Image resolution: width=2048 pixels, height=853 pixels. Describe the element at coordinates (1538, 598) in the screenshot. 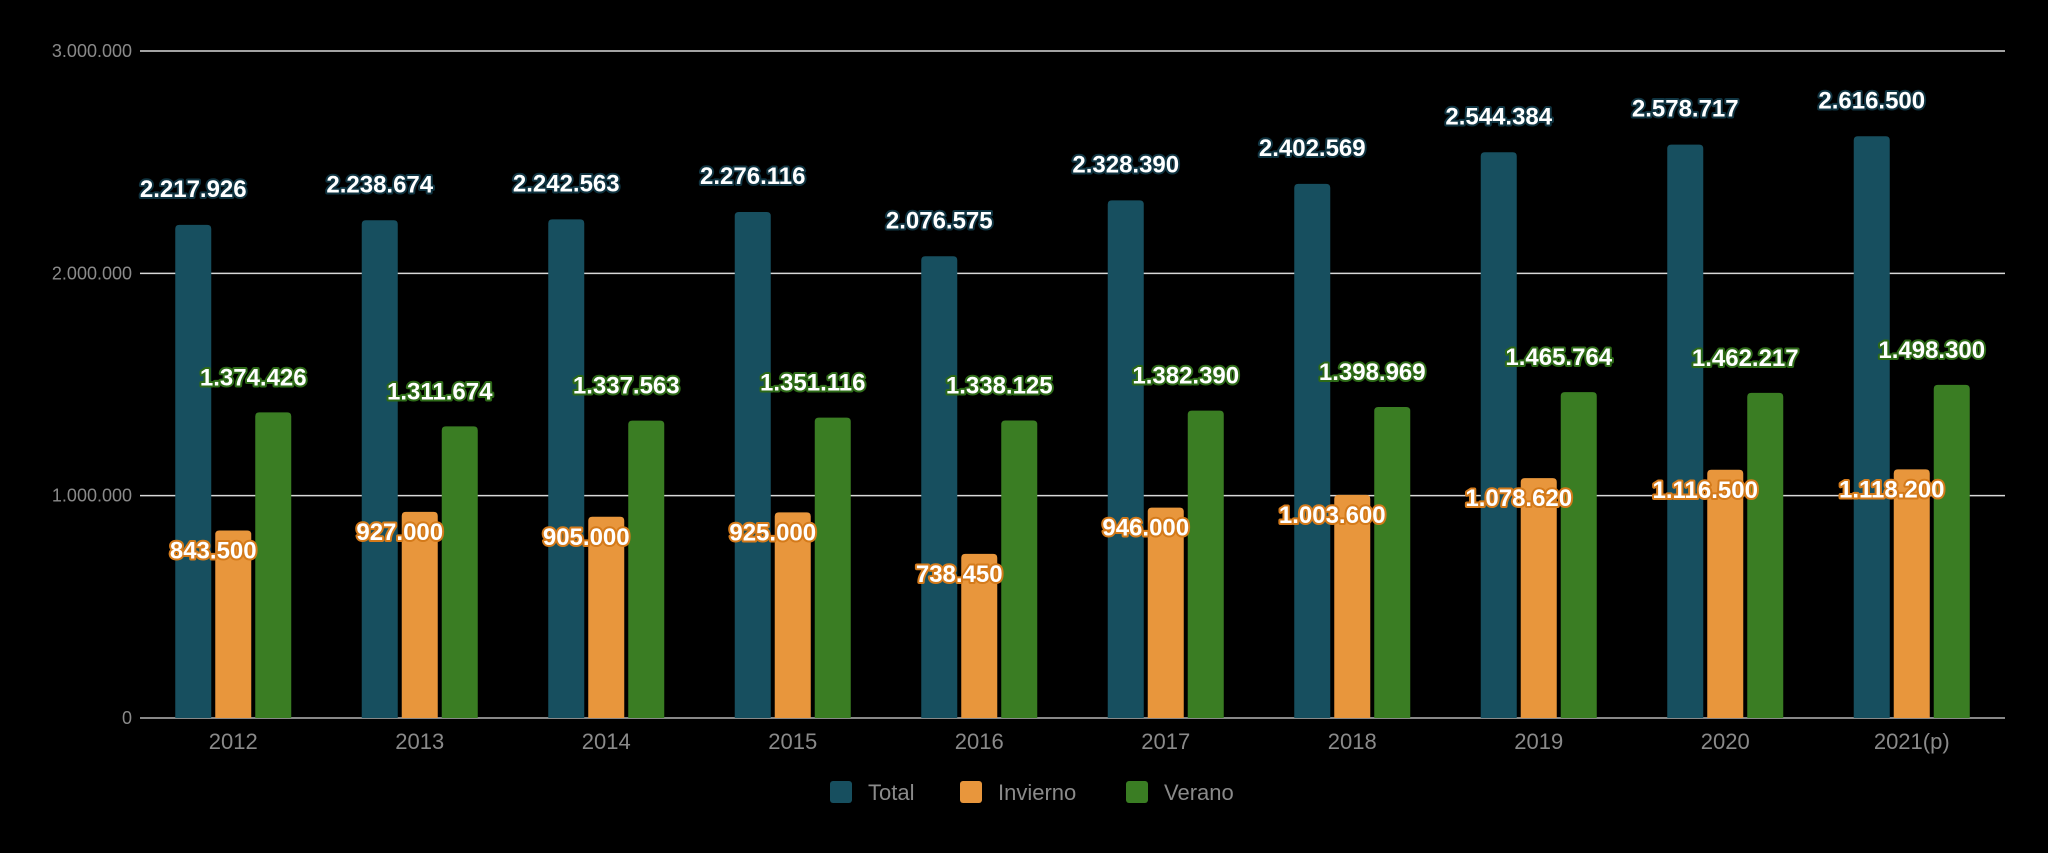

I see `bar-invierno-2019` at that location.